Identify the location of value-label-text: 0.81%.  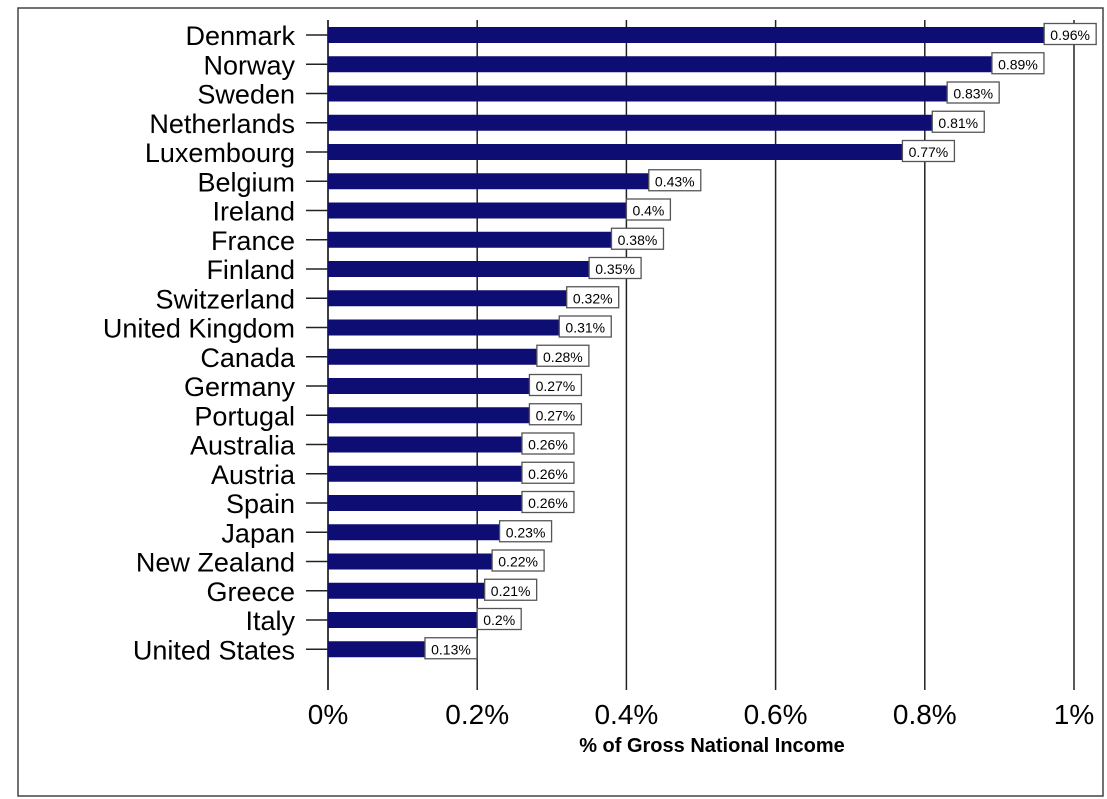
(958, 123).